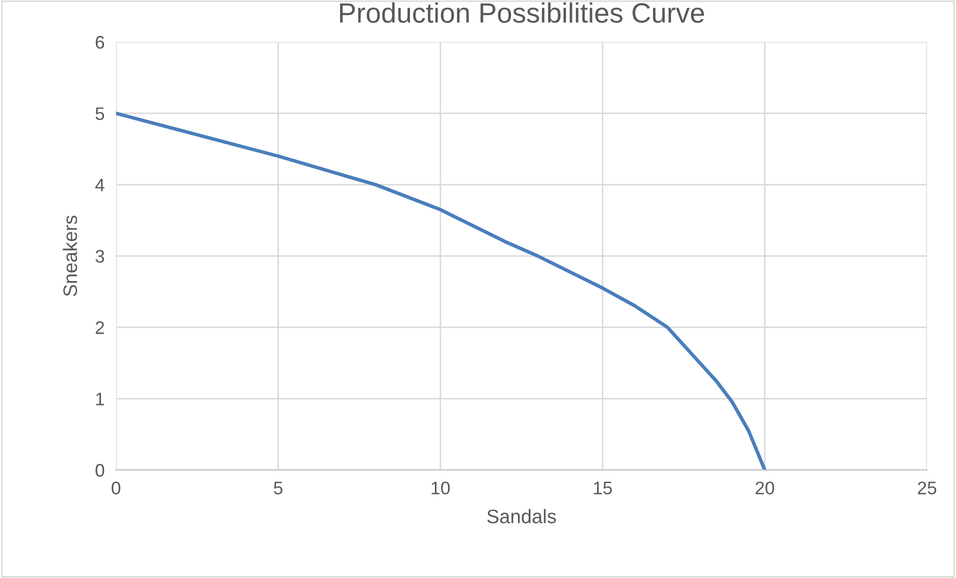 The height and width of the screenshot is (578, 956). I want to click on y-tick-label: 6, so click(100, 42).